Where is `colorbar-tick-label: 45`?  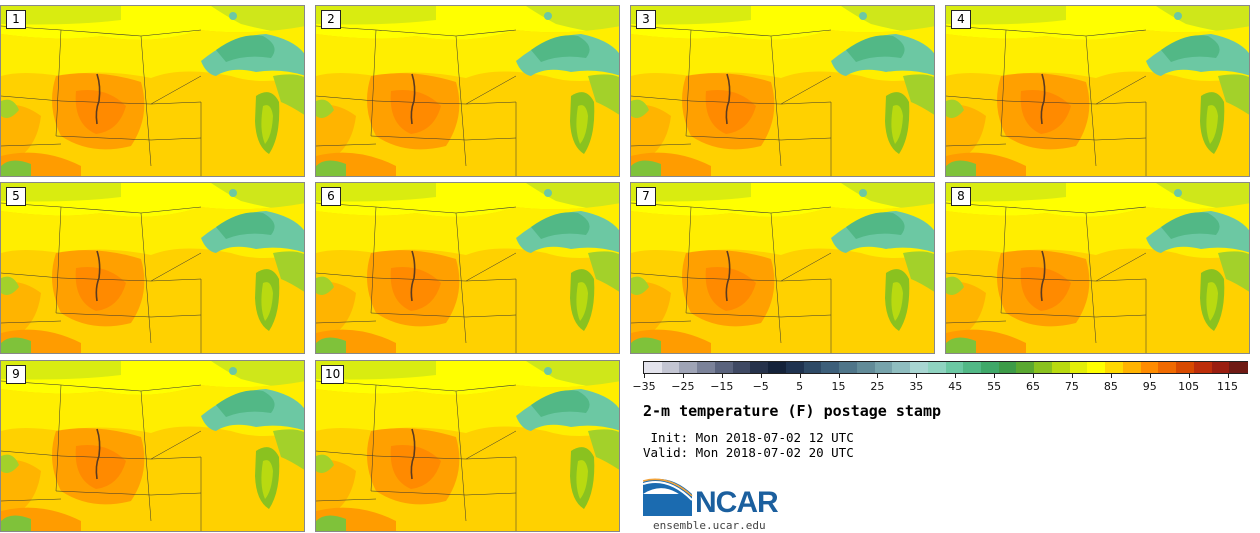
colorbar-tick-label: 45 is located at coordinates (955, 386).